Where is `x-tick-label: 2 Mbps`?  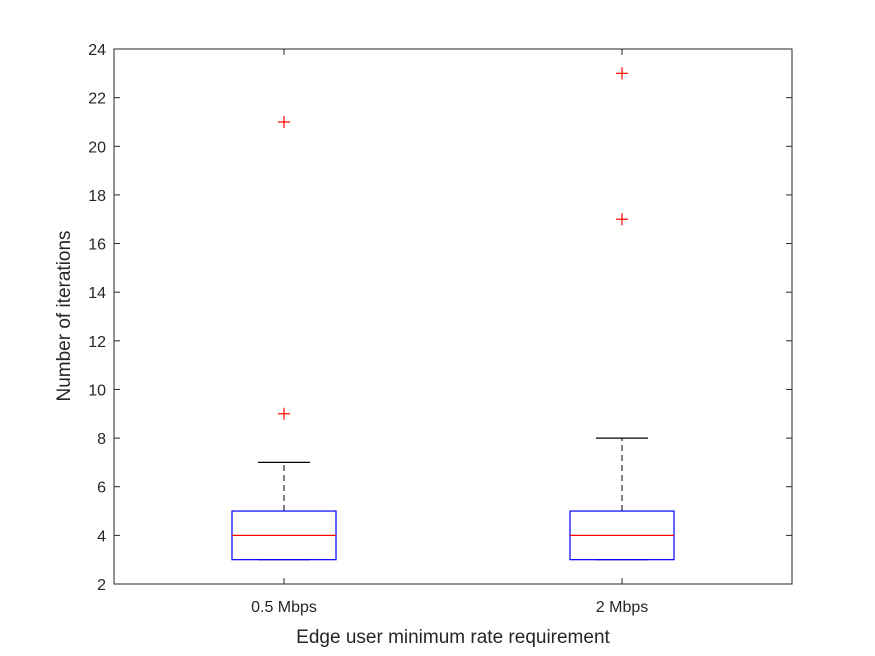
x-tick-label: 2 Mbps is located at coordinates (622, 607).